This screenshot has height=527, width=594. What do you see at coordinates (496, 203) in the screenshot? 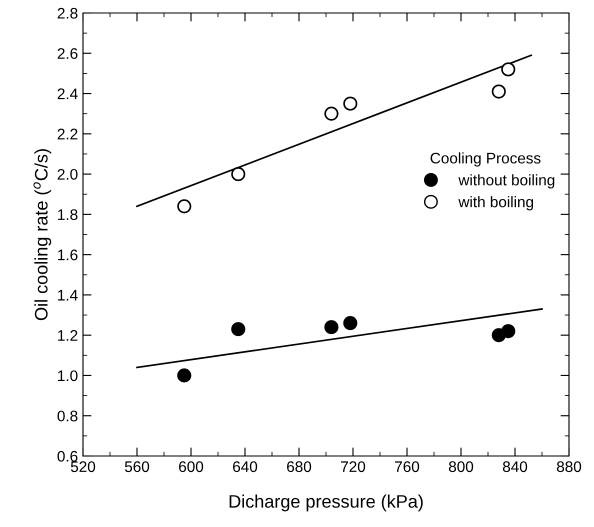
I see `legend-label: with boiling` at bounding box center [496, 203].